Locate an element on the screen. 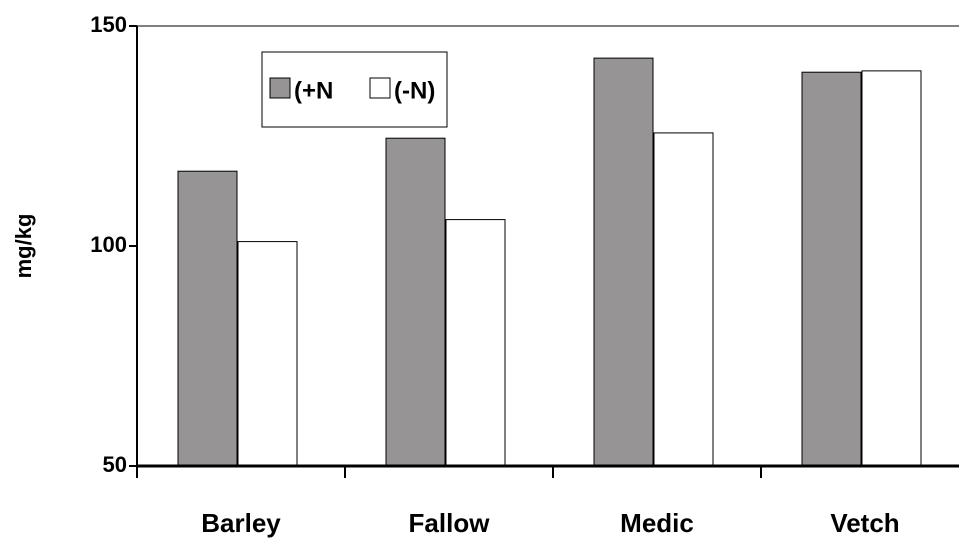  legend-label: (+N is located at coordinates (313, 90).